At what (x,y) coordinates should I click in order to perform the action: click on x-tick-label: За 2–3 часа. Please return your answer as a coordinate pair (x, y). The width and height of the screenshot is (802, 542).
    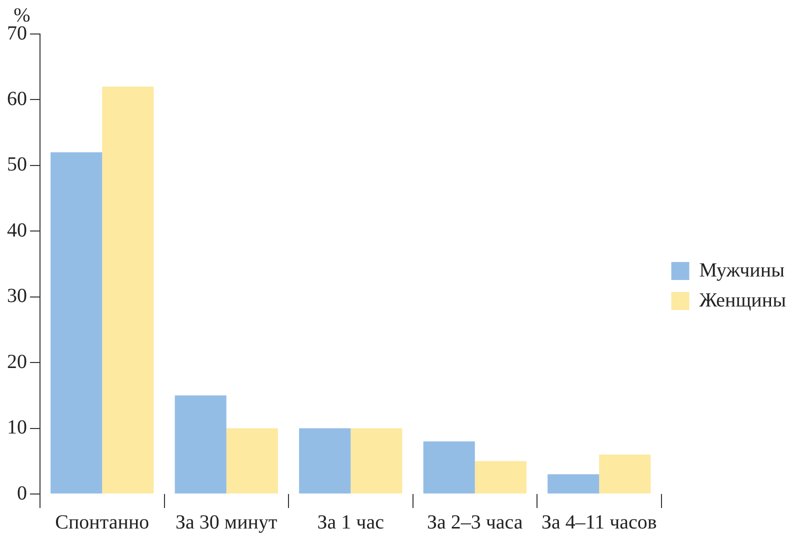
    Looking at the image, I should click on (474, 522).